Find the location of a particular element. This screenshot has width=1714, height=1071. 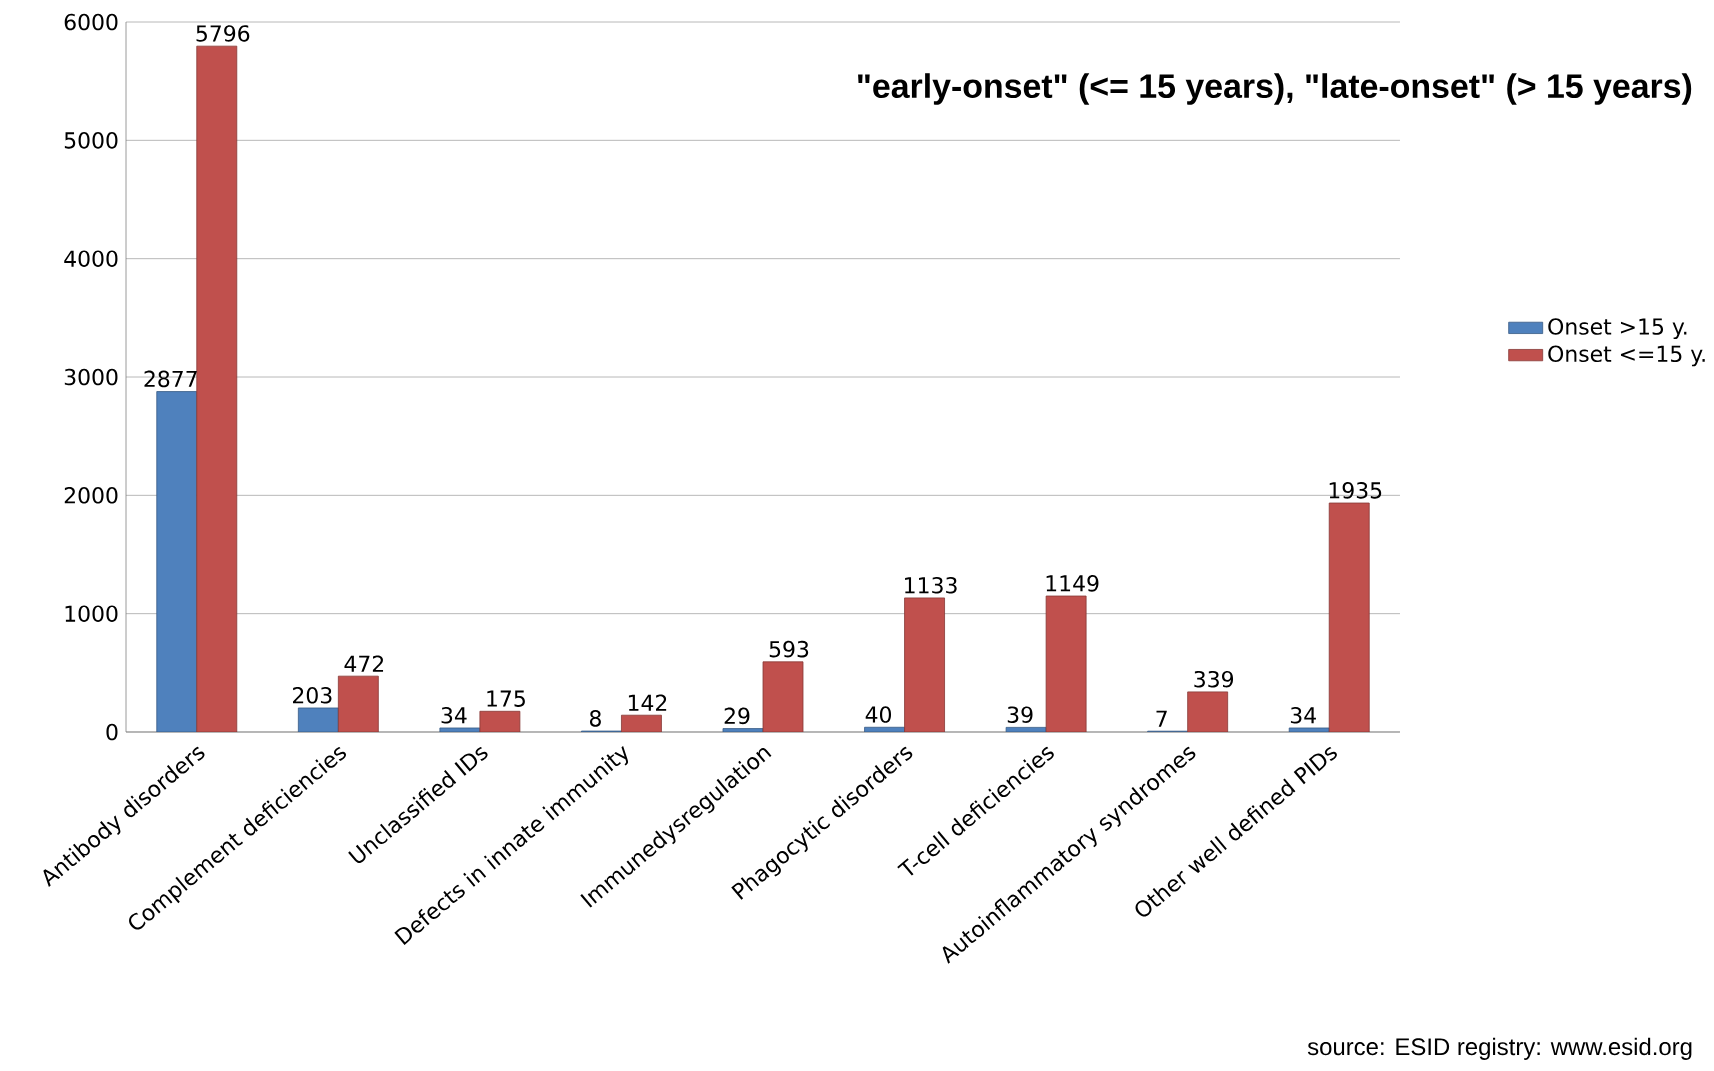

legend-label: Onset >15 y. is located at coordinates (1617, 329).